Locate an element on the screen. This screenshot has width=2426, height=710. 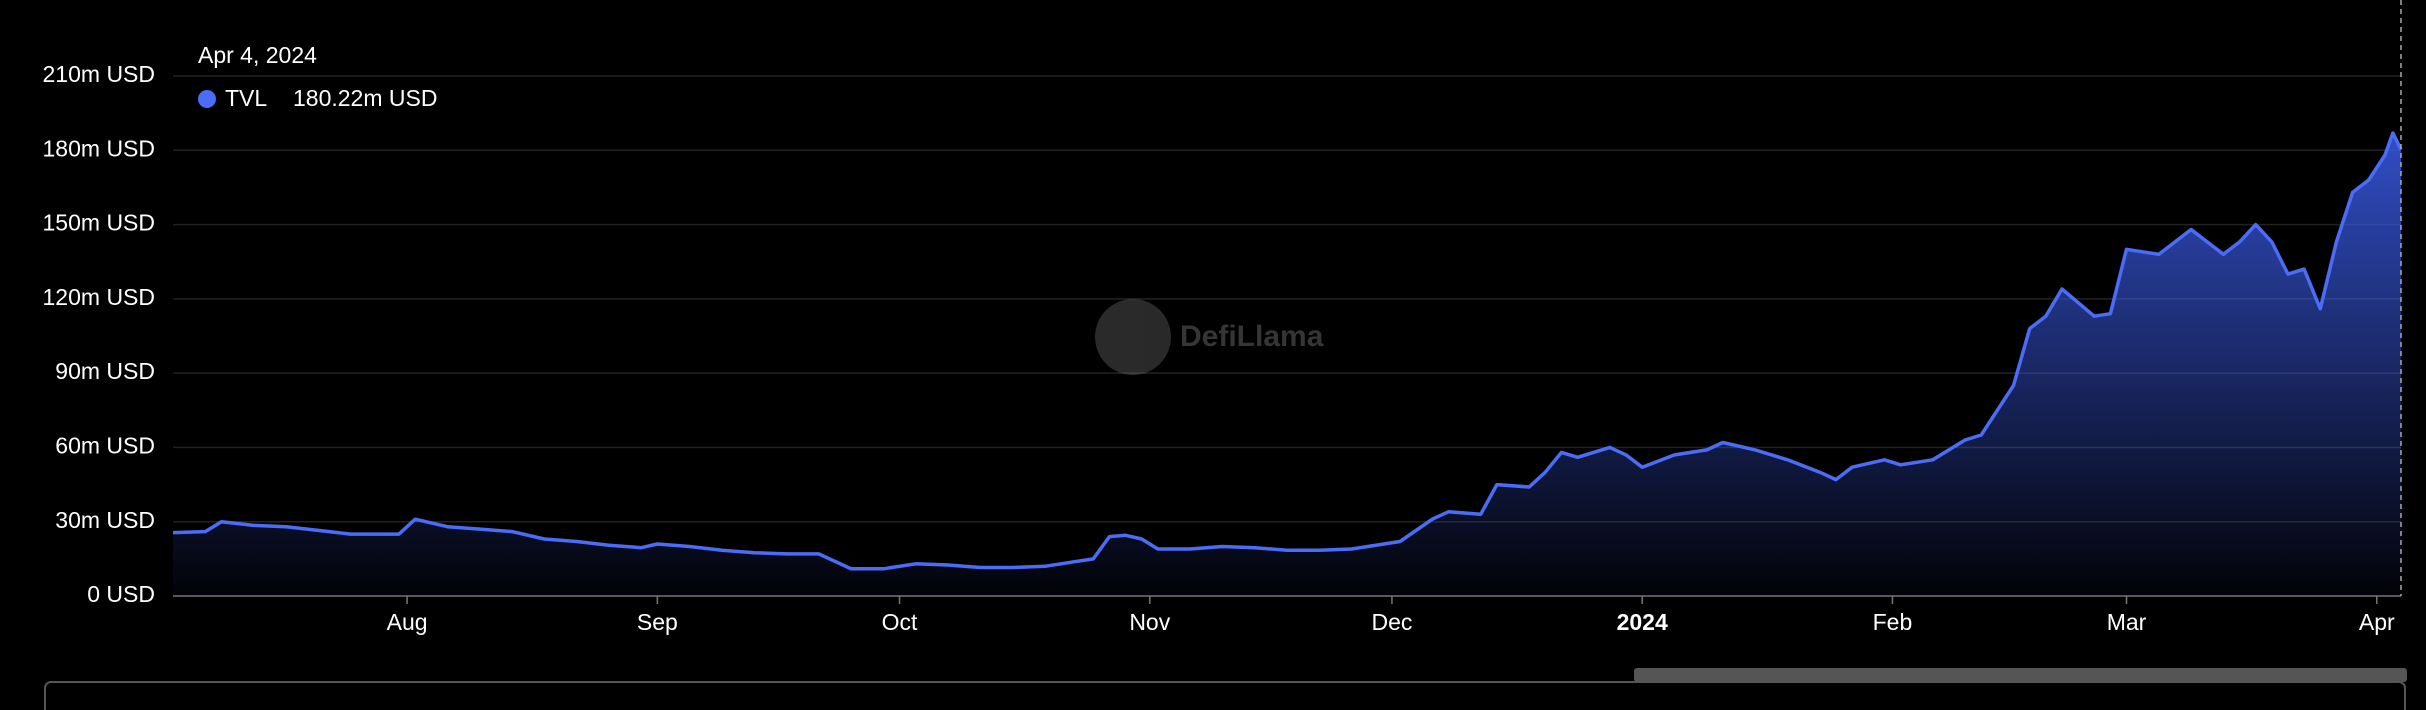
y-tick-label: 90m USD is located at coordinates (105, 371).